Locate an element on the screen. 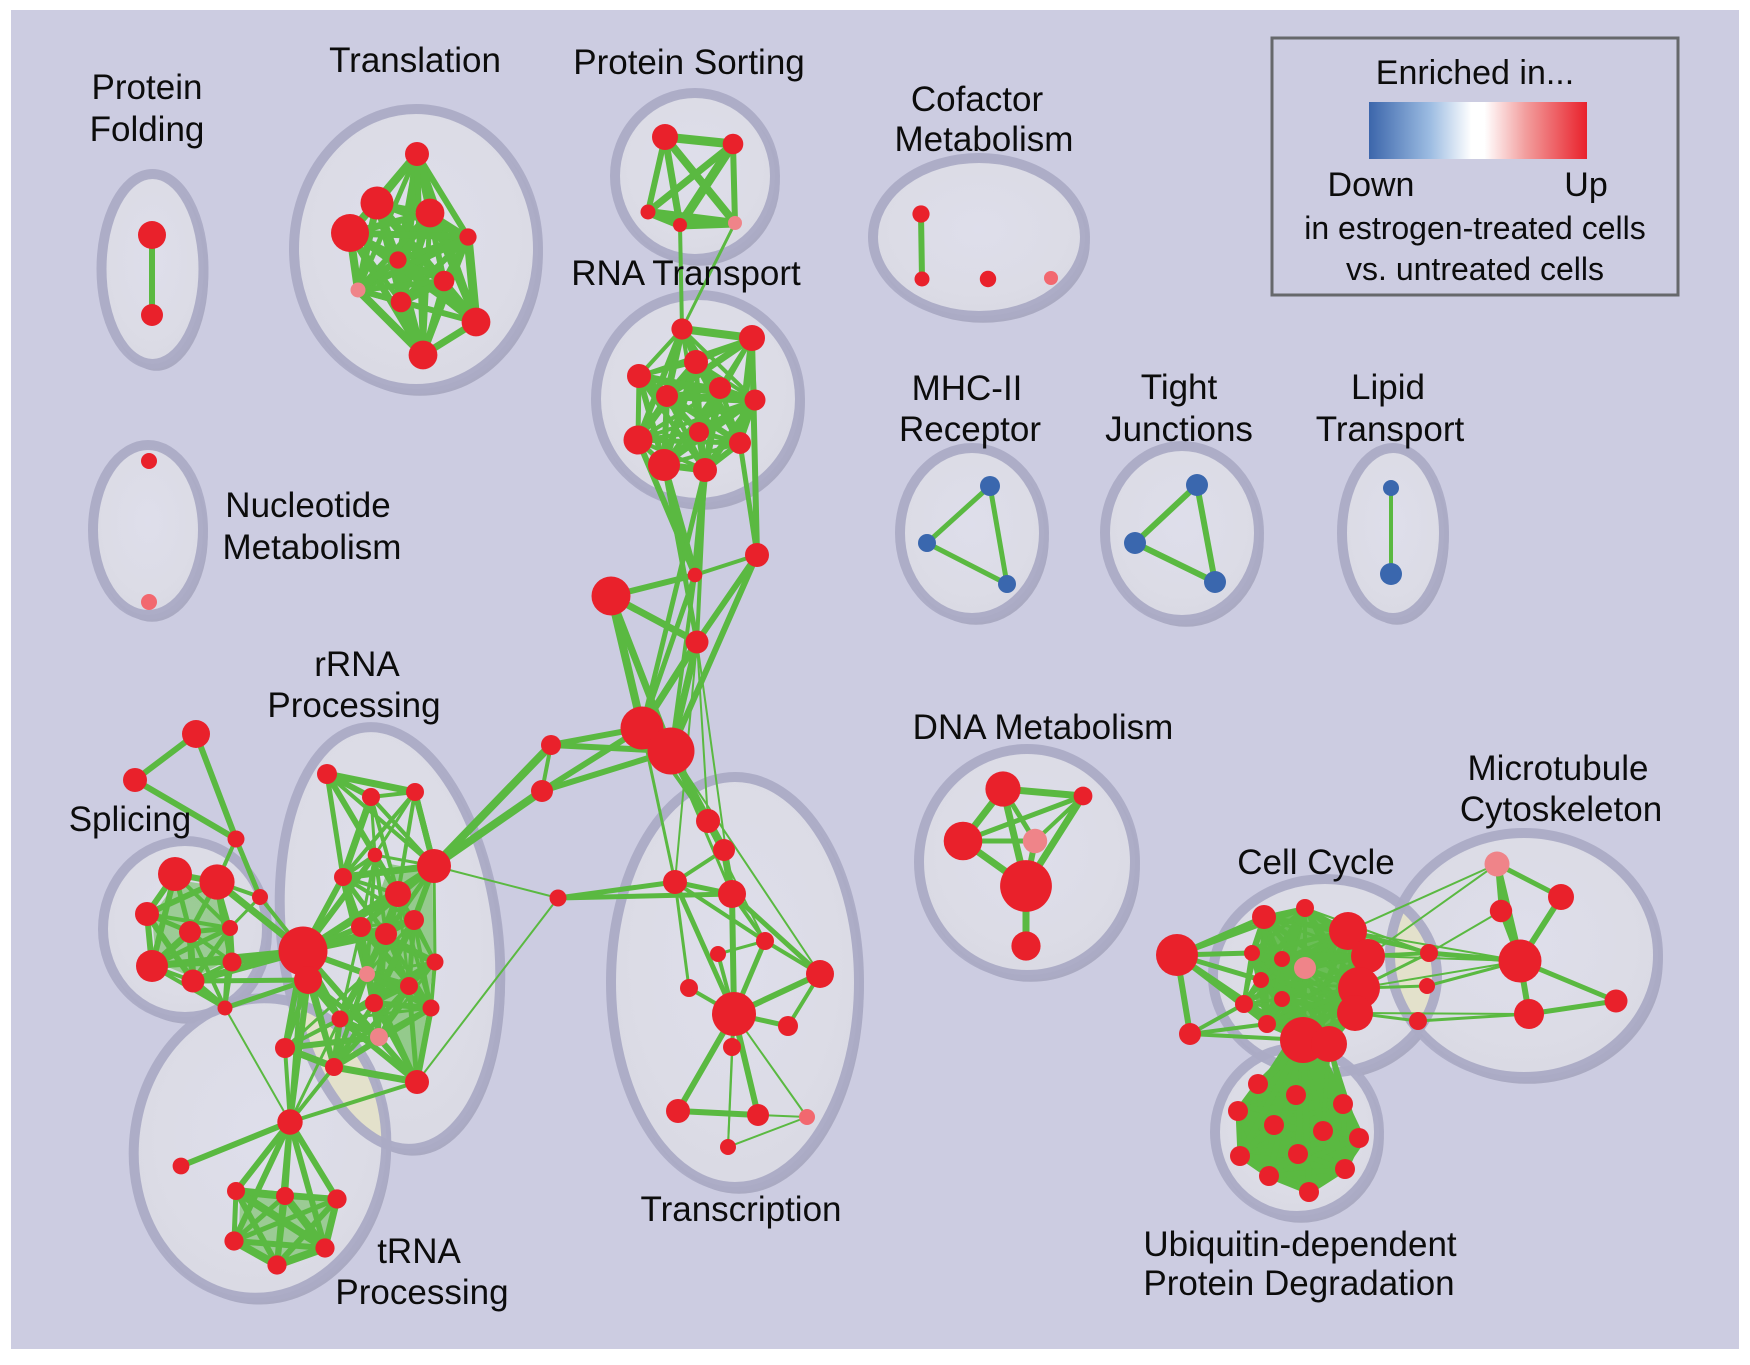 The image size is (1750, 1365). svg-text: in estrogen-treated cells is located at coordinates (1475, 228).